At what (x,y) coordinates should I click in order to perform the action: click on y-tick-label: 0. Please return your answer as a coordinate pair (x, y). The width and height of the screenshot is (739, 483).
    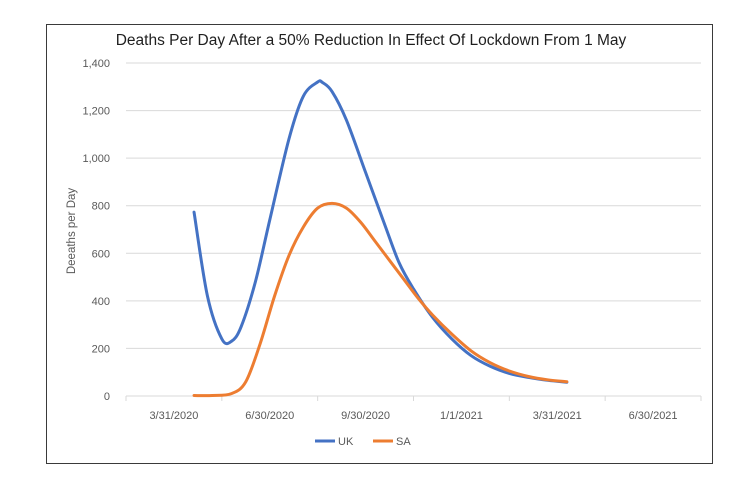
    Looking at the image, I should click on (107, 397).